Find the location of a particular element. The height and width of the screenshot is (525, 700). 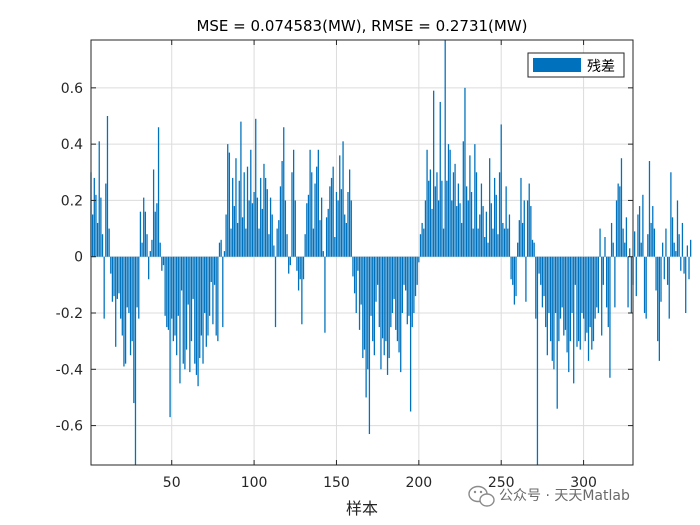

y-tick-label: -0.4 is located at coordinates (69, 370).